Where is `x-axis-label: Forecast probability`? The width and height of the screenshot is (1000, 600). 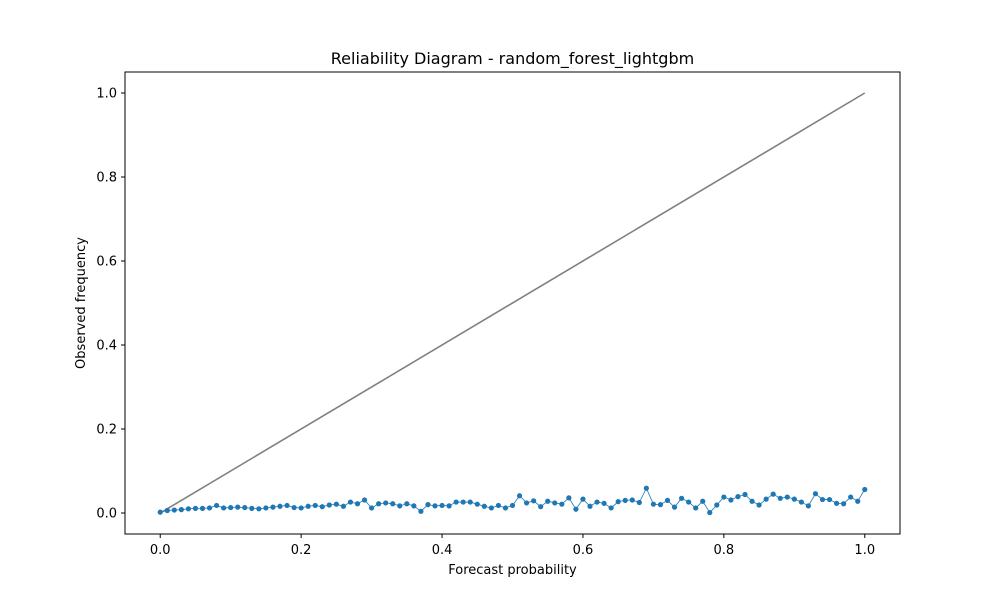 x-axis-label: Forecast probability is located at coordinates (512, 570).